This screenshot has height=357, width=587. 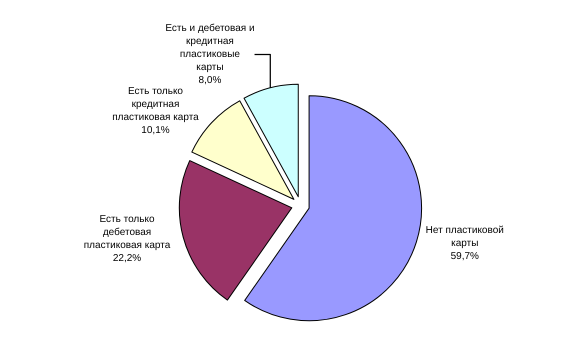 What do you see at coordinates (127, 232) in the screenshot?
I see `slice-label: Есть только дебетовая пластиковая карта` at bounding box center [127, 232].